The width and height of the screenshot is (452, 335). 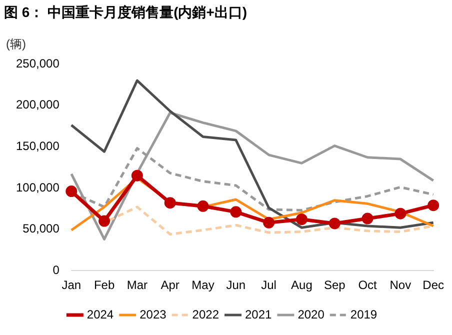 What do you see at coordinates (236, 285) in the screenshot?
I see `x-tick-label: Jun` at bounding box center [236, 285].